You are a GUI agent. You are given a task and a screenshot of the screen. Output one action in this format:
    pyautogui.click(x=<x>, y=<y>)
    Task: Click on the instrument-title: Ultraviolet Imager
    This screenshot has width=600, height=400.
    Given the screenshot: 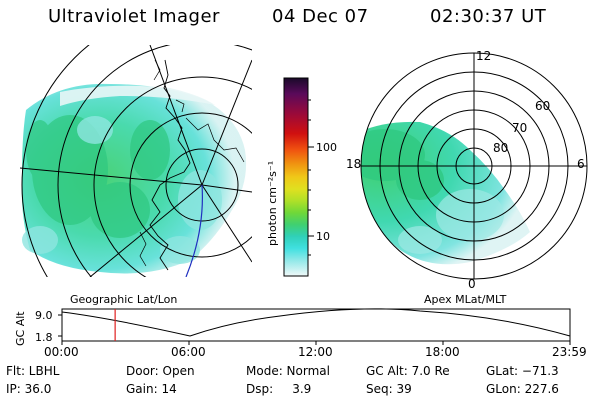 What is the action you would take?
    pyautogui.click(x=134, y=16)
    